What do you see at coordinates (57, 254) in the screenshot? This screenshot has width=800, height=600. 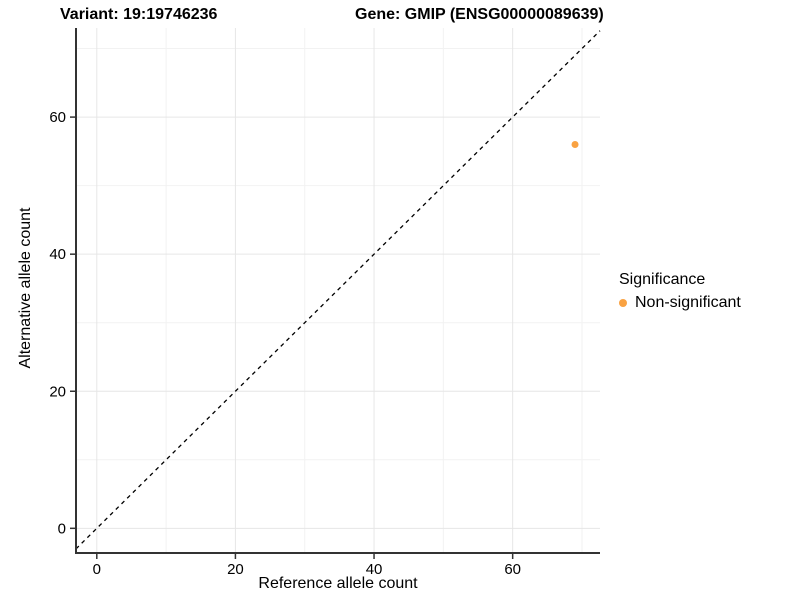 I see `y-tick-label: 40` at bounding box center [57, 254].